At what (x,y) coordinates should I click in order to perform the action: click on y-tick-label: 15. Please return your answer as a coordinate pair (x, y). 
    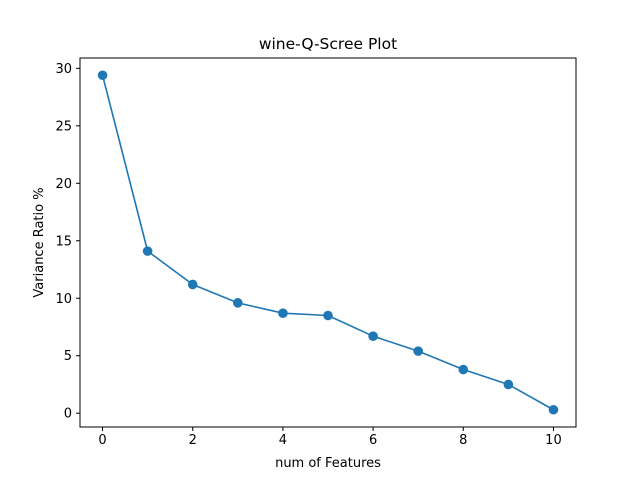
    Looking at the image, I should click on (63, 241).